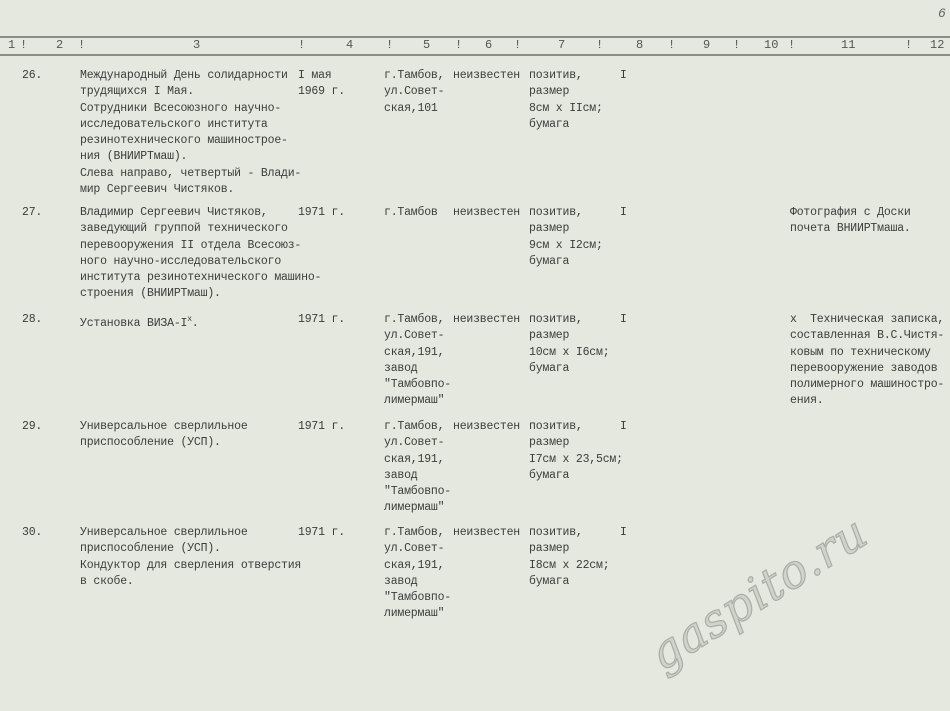 This screenshot has width=950, height=711. Describe the element at coordinates (848, 45) in the screenshot. I see `col-header-11: 11` at that location.